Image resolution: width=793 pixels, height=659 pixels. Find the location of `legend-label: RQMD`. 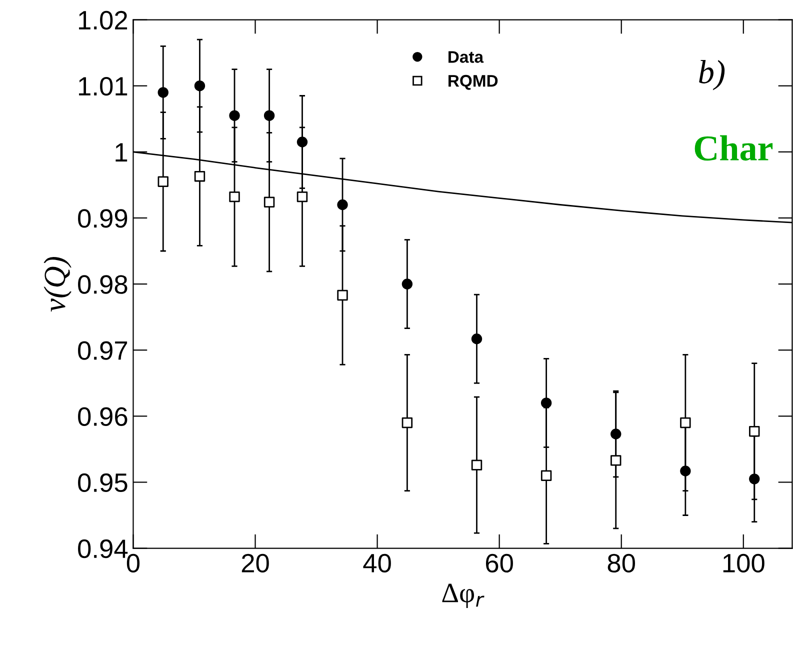

legend-label: RQMD is located at coordinates (473, 82).